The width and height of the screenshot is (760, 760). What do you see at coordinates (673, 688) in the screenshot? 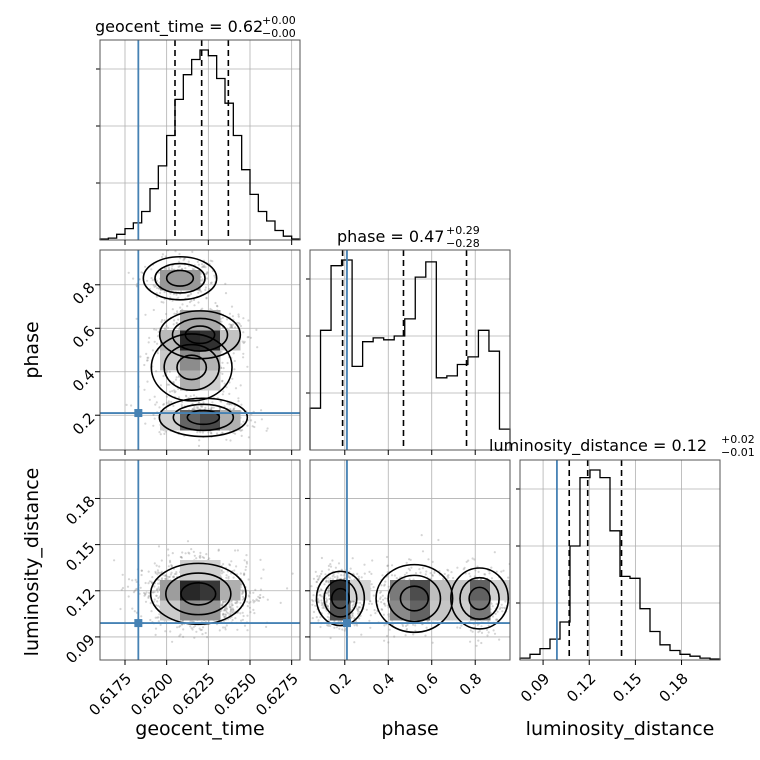
I see `xtick-label-luminosity-distance-3: 0.18` at bounding box center [673, 688].